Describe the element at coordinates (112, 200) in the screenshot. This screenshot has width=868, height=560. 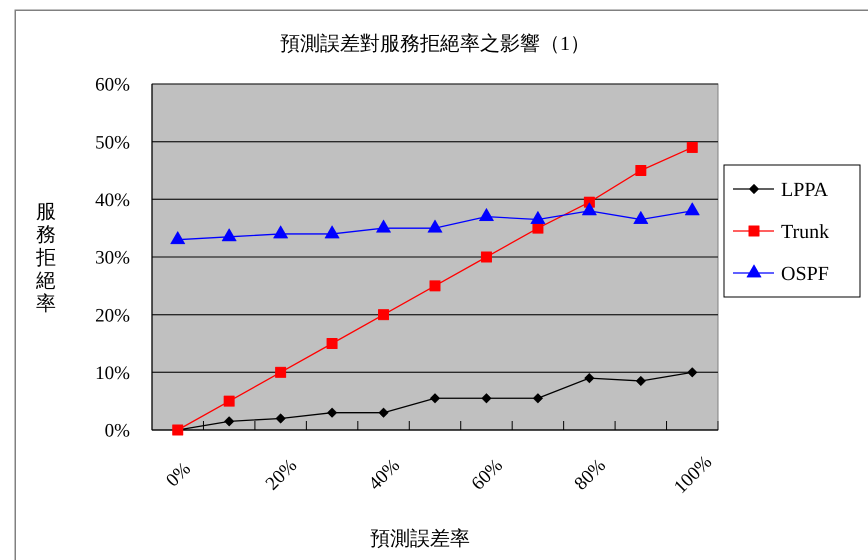
I see `y-tick-label: 40%` at that location.